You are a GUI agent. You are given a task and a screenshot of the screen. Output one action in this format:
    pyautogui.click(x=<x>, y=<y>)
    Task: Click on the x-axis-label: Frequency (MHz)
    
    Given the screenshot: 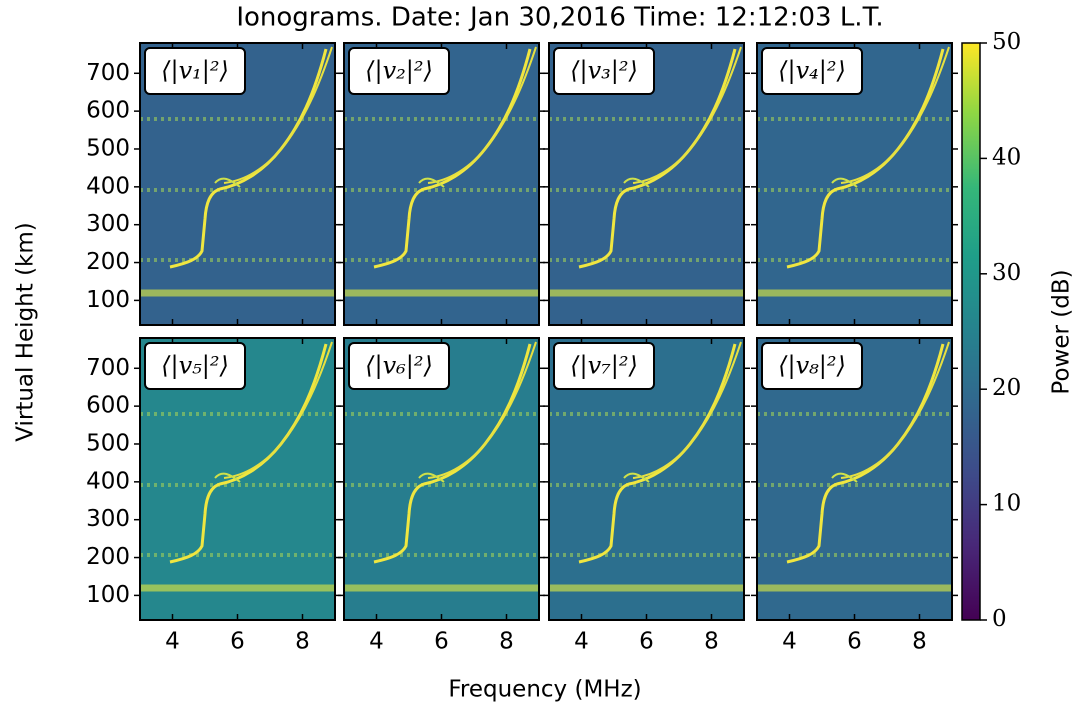 What is the action you would take?
    pyautogui.click(x=544, y=690)
    